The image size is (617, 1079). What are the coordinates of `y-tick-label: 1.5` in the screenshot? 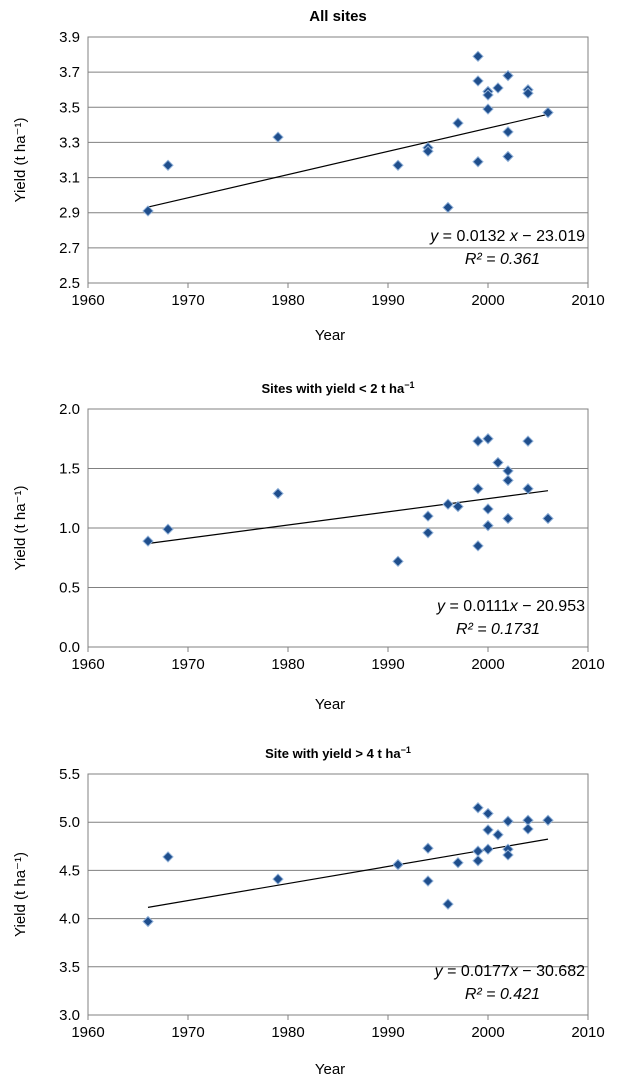 It's located at (69, 469).